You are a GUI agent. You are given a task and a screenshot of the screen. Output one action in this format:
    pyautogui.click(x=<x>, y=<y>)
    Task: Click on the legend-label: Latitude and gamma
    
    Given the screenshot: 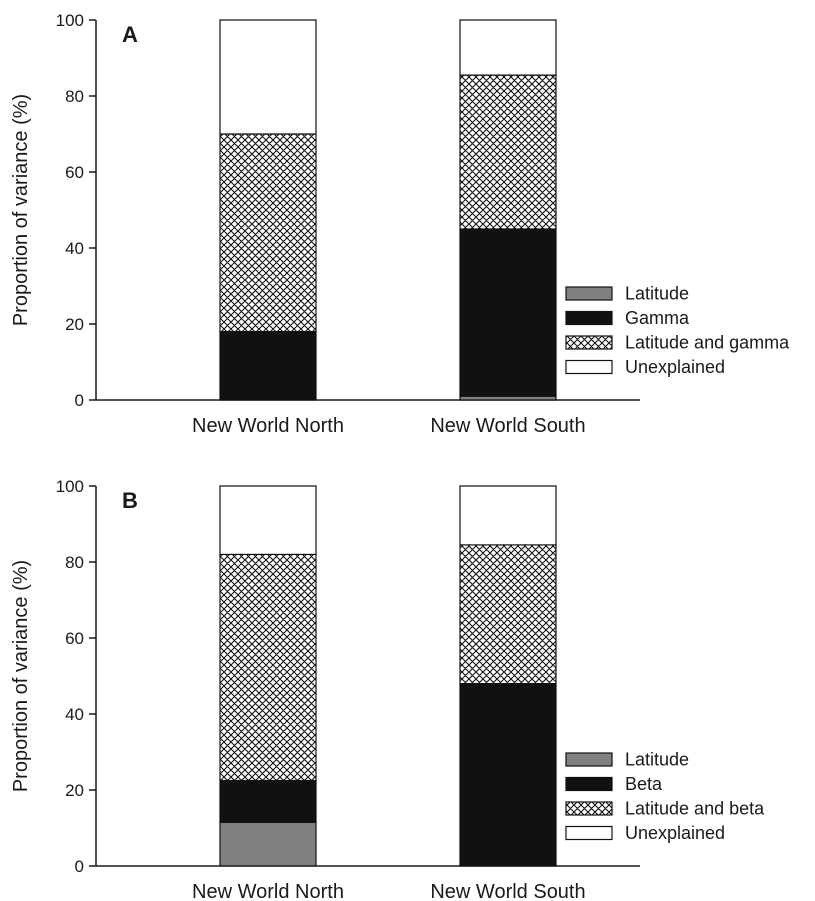 What is the action you would take?
    pyautogui.click(x=707, y=343)
    